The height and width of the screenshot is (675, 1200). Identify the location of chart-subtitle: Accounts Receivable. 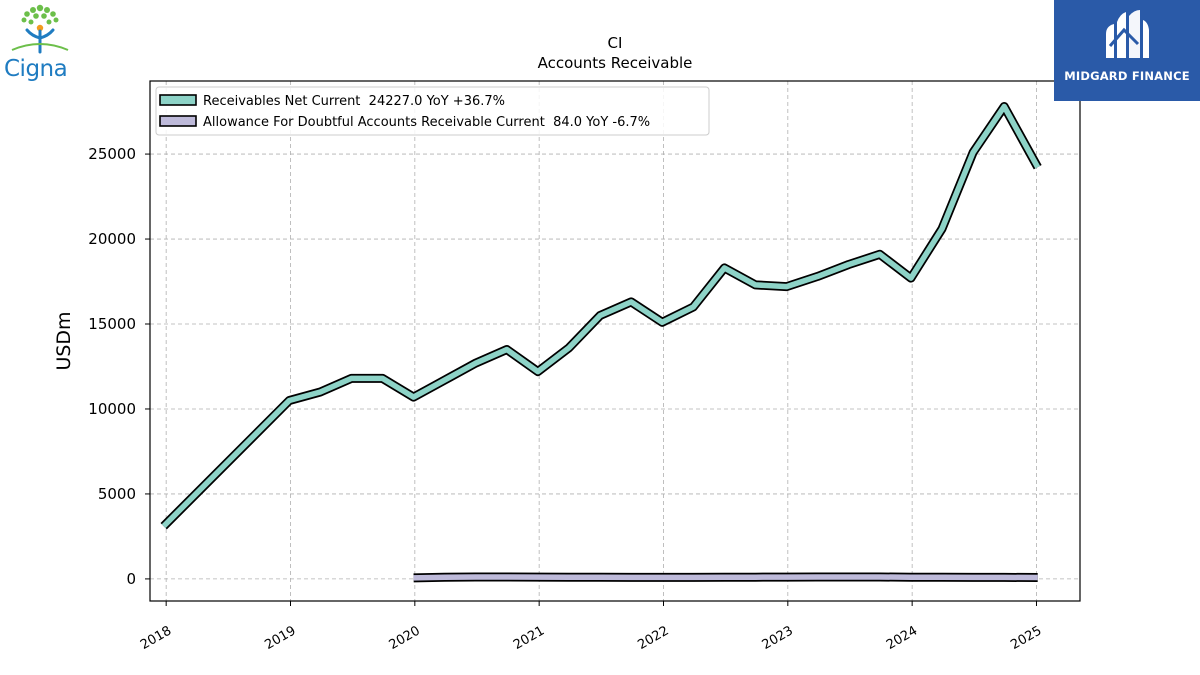
(615, 63).